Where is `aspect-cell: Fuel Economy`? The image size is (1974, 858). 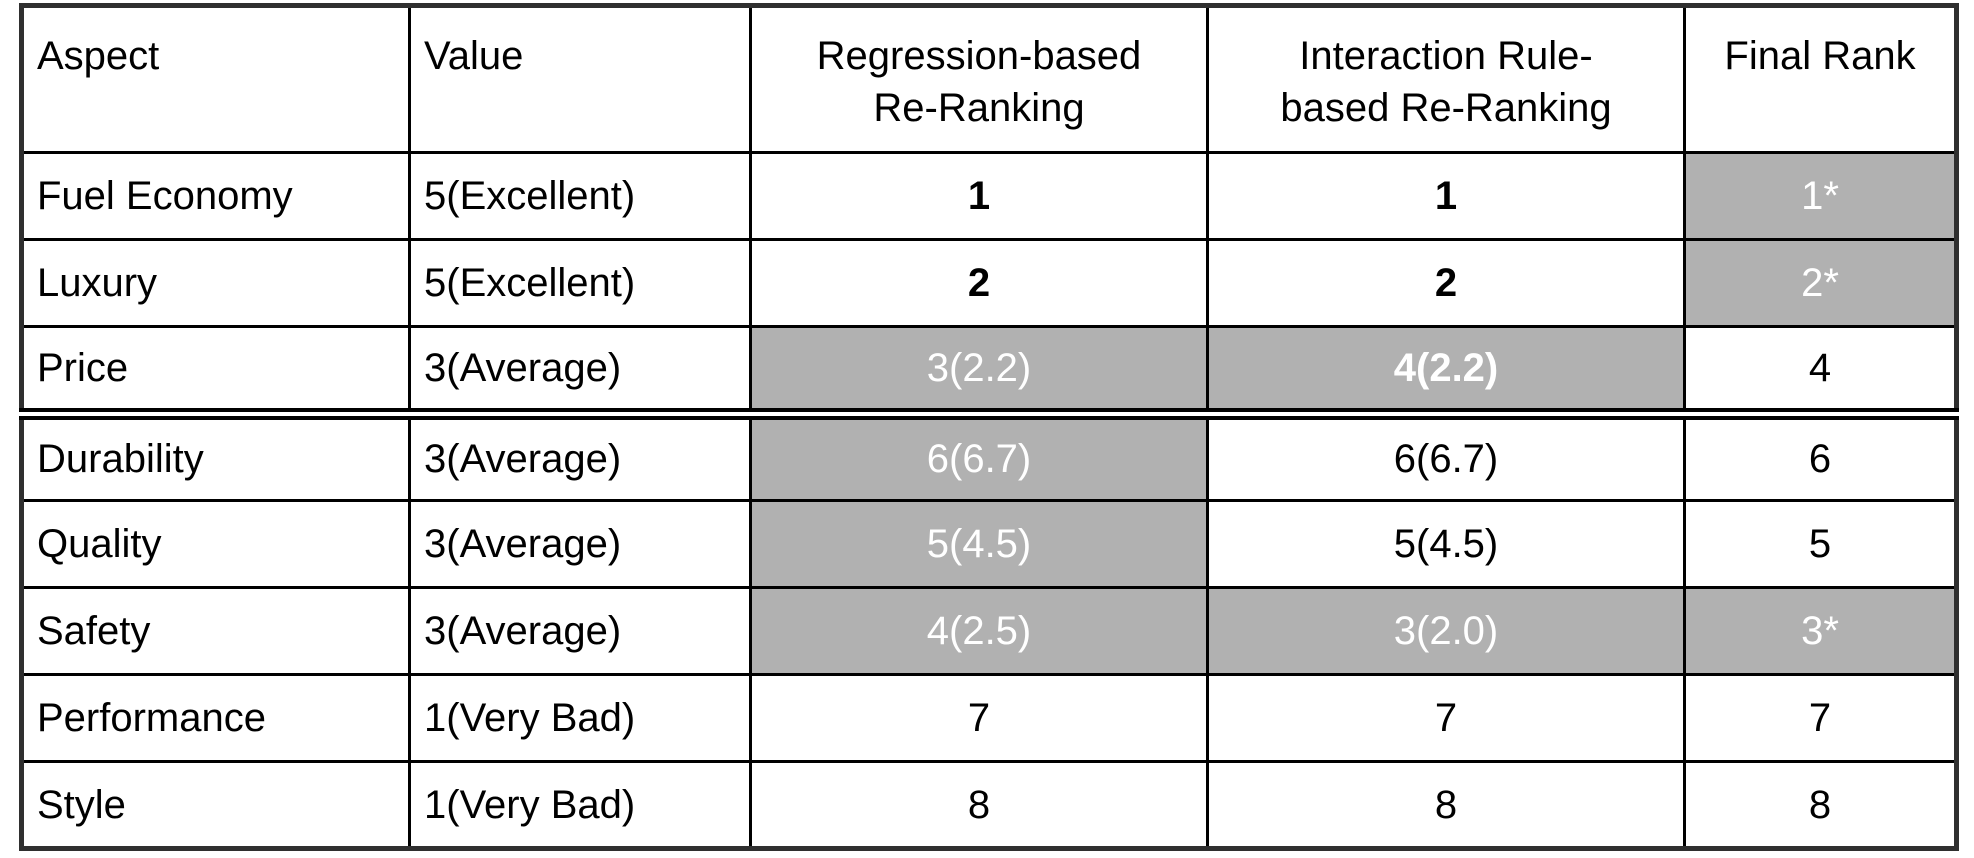
aspect-cell: Fuel Economy is located at coordinates (215, 196).